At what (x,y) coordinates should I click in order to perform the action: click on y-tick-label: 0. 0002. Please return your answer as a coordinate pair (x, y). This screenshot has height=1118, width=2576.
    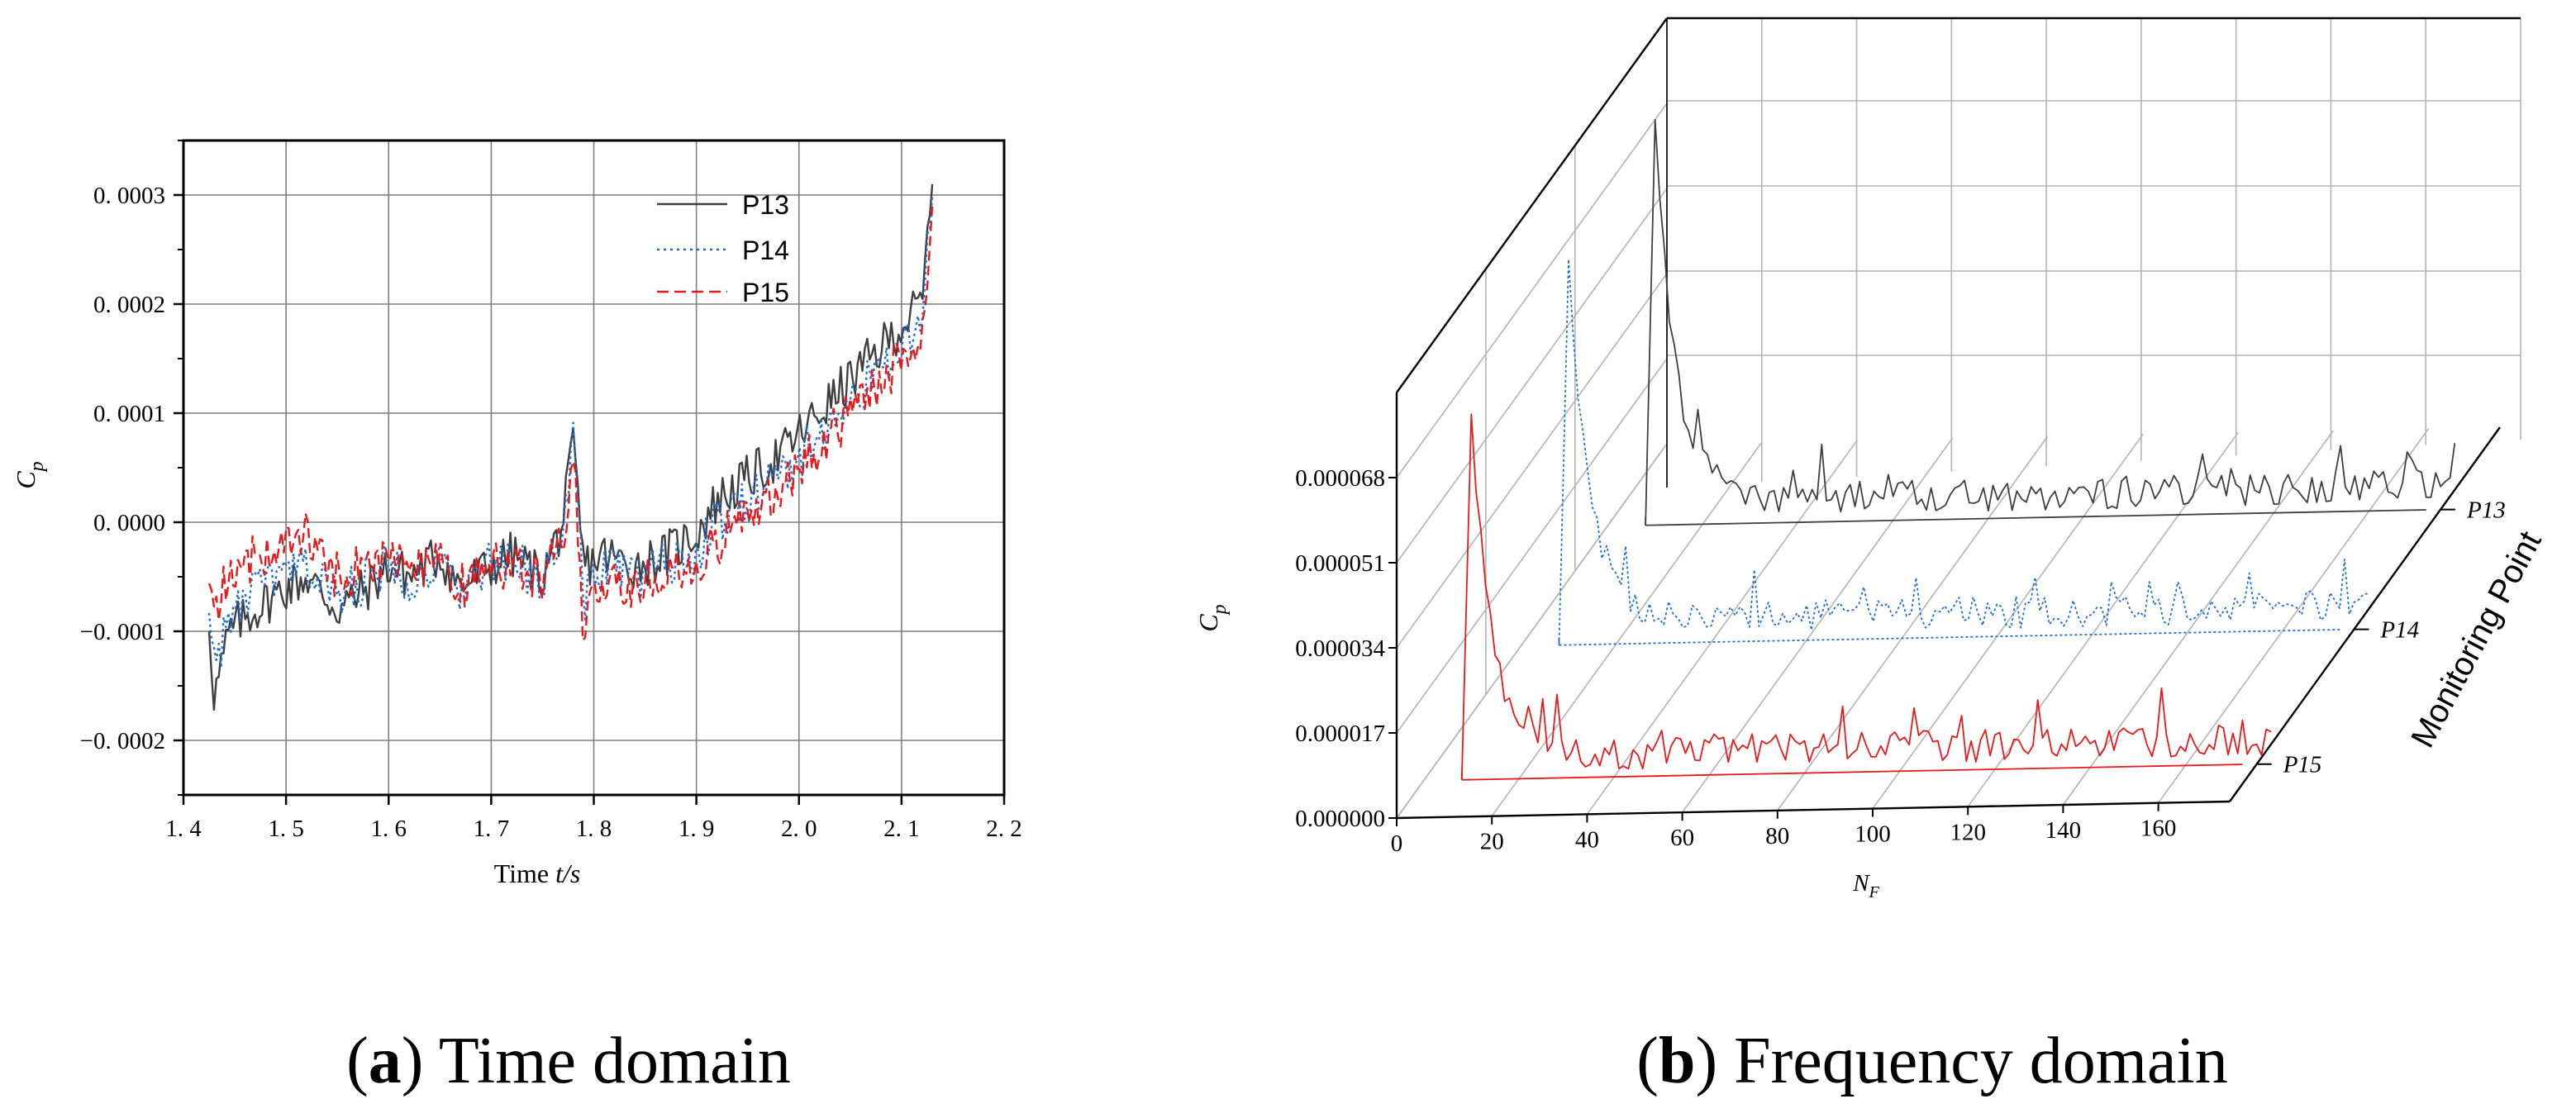
    Looking at the image, I should click on (129, 305).